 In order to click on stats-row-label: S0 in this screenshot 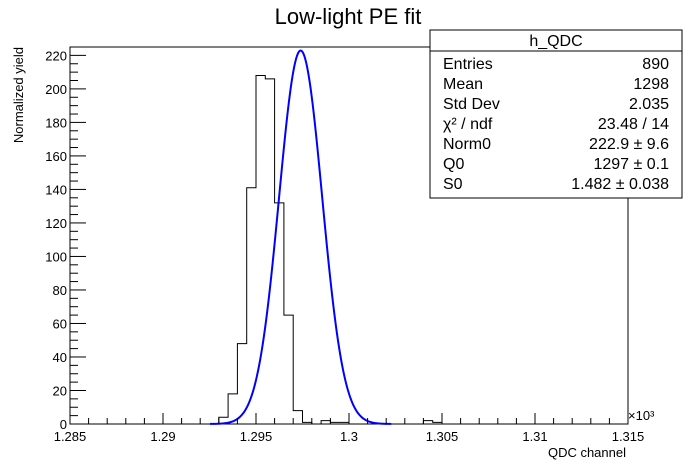, I will do `click(453, 184)`.